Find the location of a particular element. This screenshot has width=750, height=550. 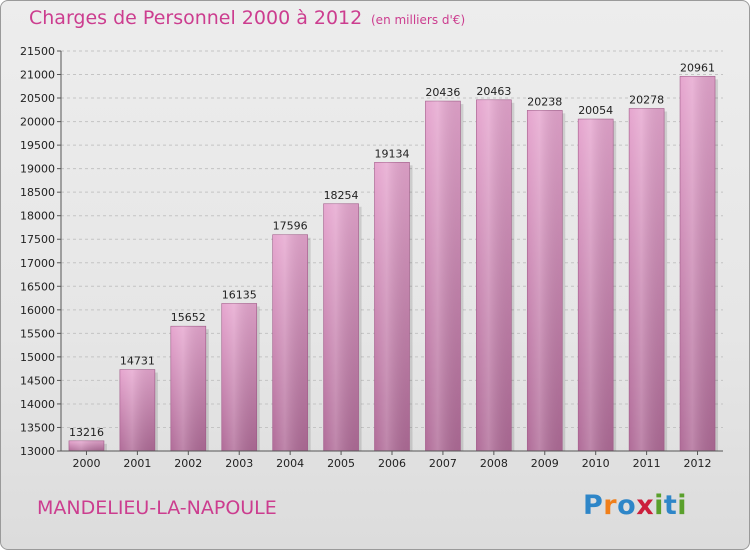

x-tick-label: 2009 is located at coordinates (545, 463).